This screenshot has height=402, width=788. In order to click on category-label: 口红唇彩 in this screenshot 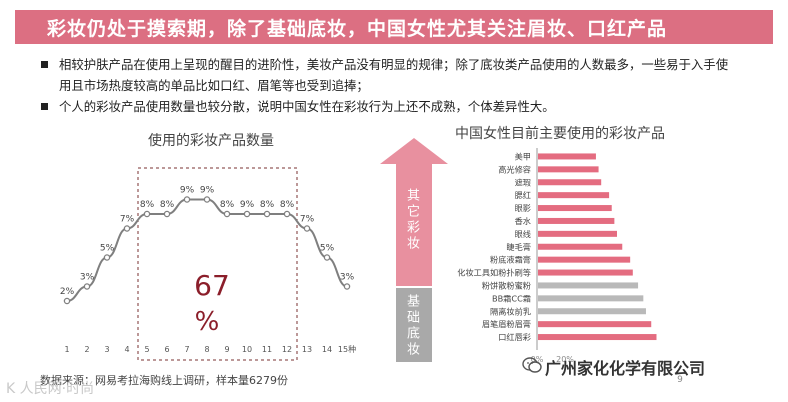, I will do `click(514, 337)`.